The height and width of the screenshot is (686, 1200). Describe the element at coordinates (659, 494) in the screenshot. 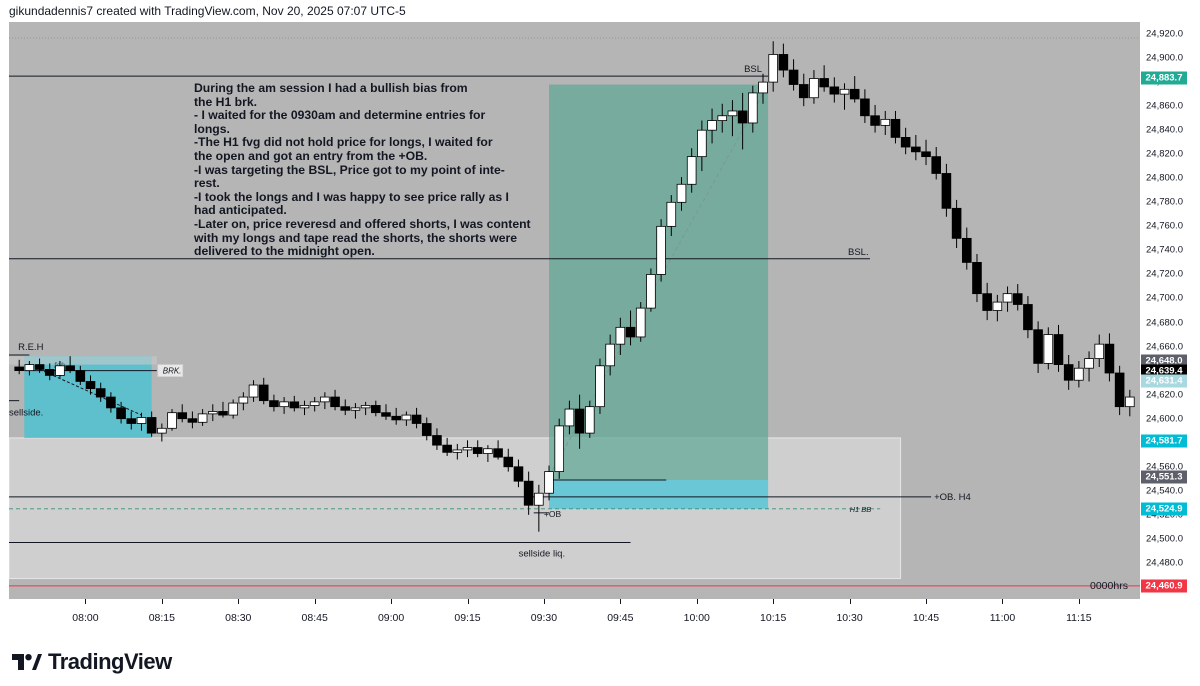

I see `long-position-stop-zone` at that location.